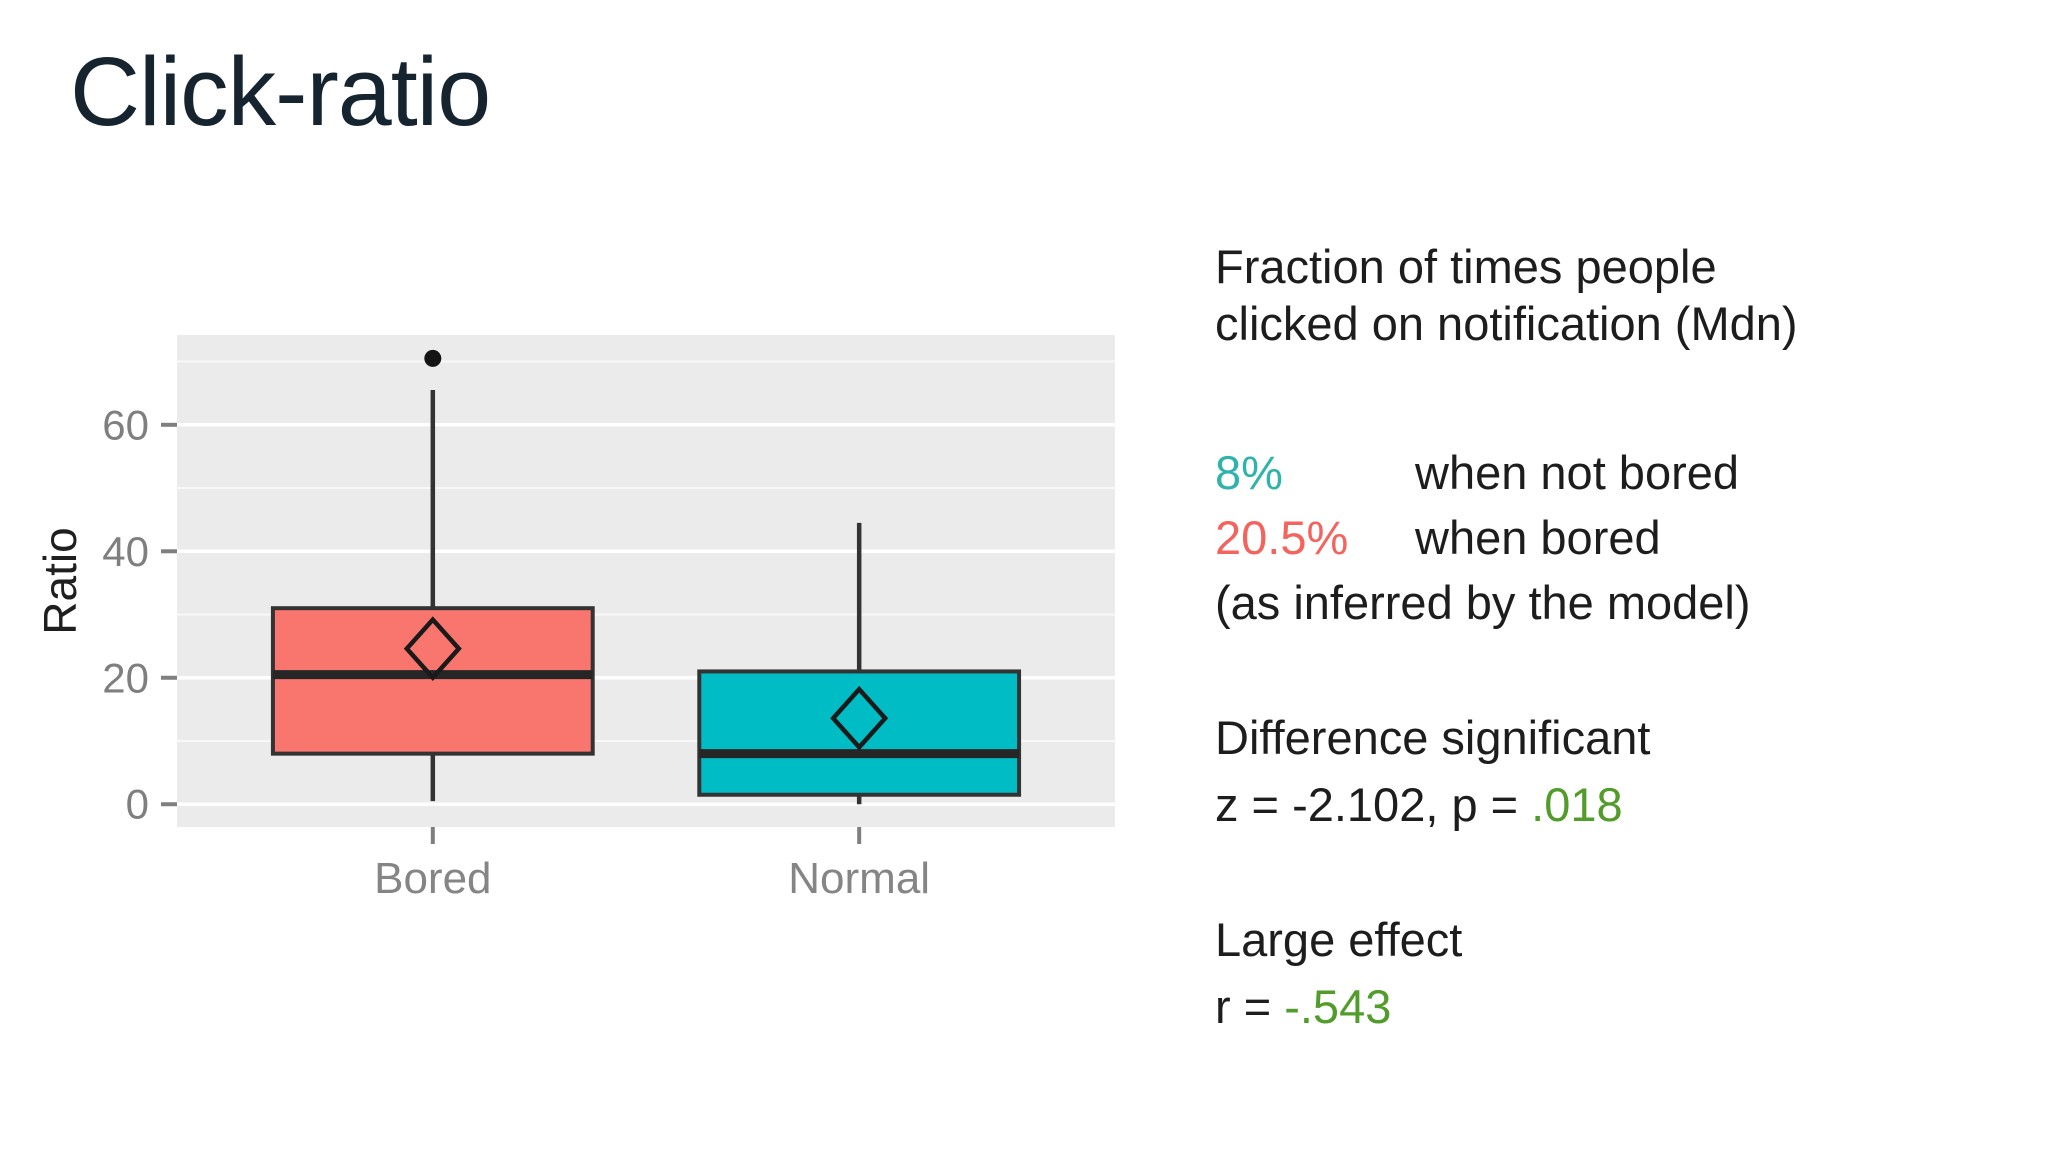 The image size is (2048, 1152). I want to click on r-prefix: r =, so click(1250, 1006).